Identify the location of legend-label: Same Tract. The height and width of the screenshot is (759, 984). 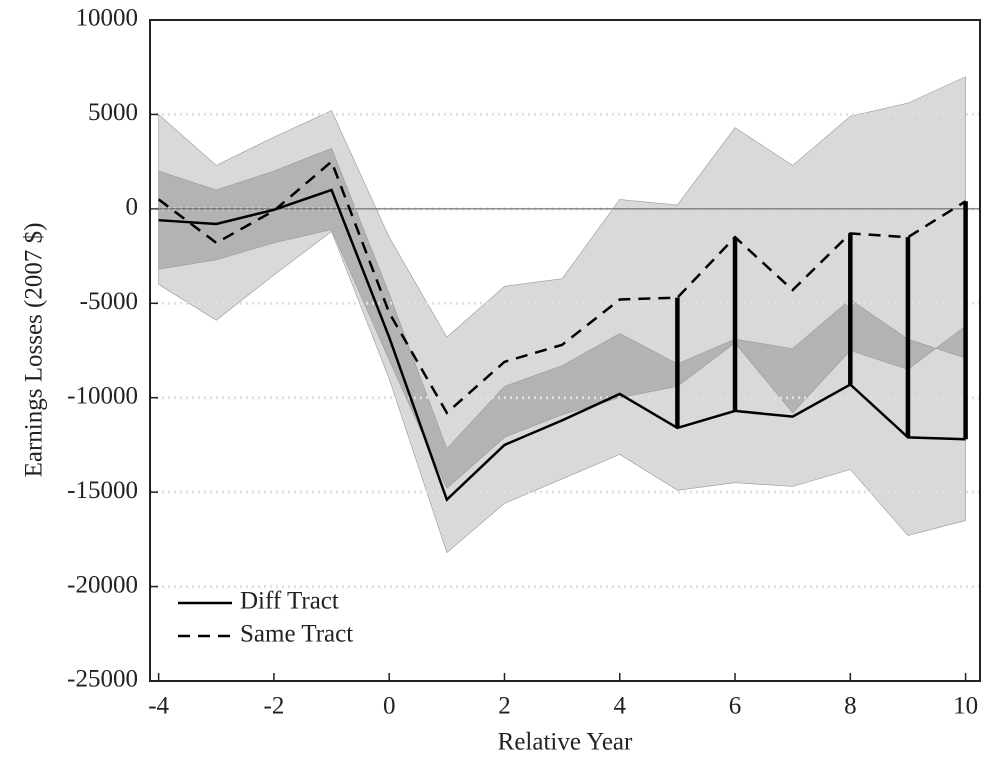
(296, 634).